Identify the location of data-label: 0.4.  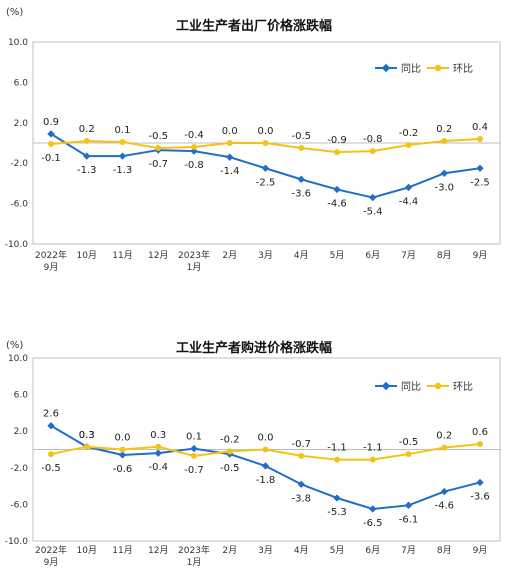
(480, 127).